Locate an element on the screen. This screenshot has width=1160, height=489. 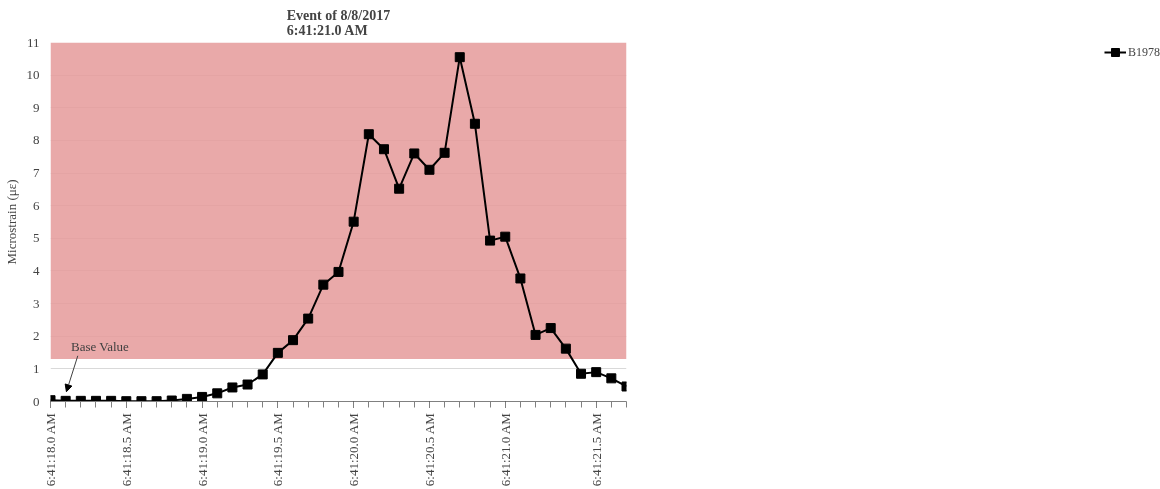
x-tick-label: 6:41:21.5 AM is located at coordinates (596, 449).